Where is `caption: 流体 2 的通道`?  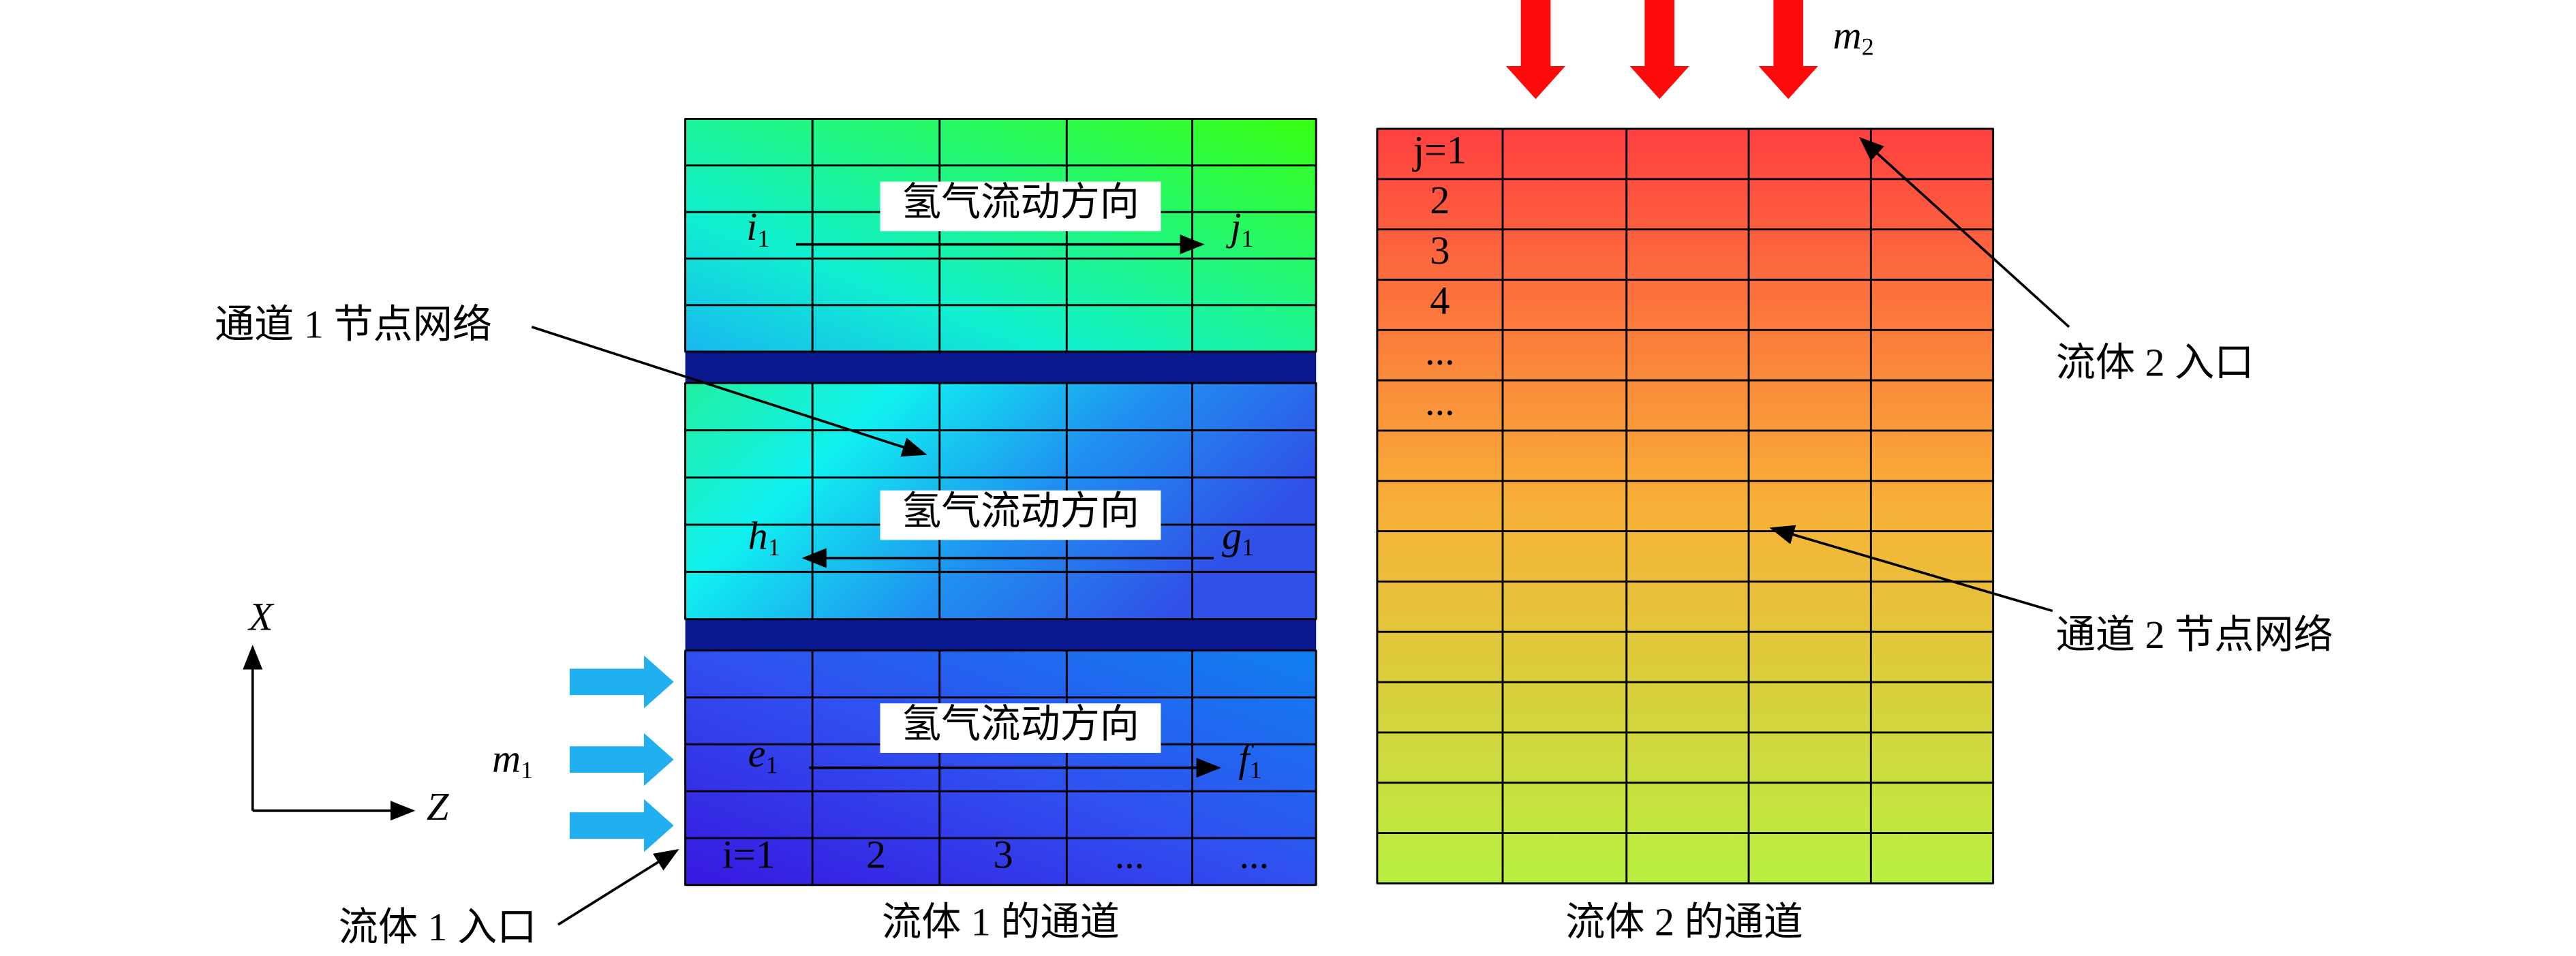 caption: 流体 2 的通道 is located at coordinates (1684, 922).